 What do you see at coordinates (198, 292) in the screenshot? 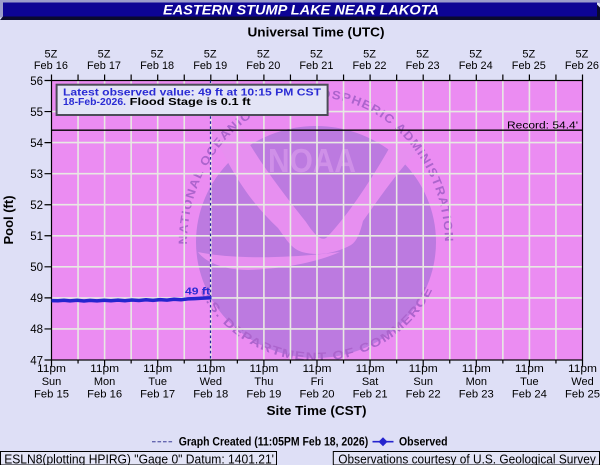
I see `svg-text: 49 ft` at bounding box center [198, 292].